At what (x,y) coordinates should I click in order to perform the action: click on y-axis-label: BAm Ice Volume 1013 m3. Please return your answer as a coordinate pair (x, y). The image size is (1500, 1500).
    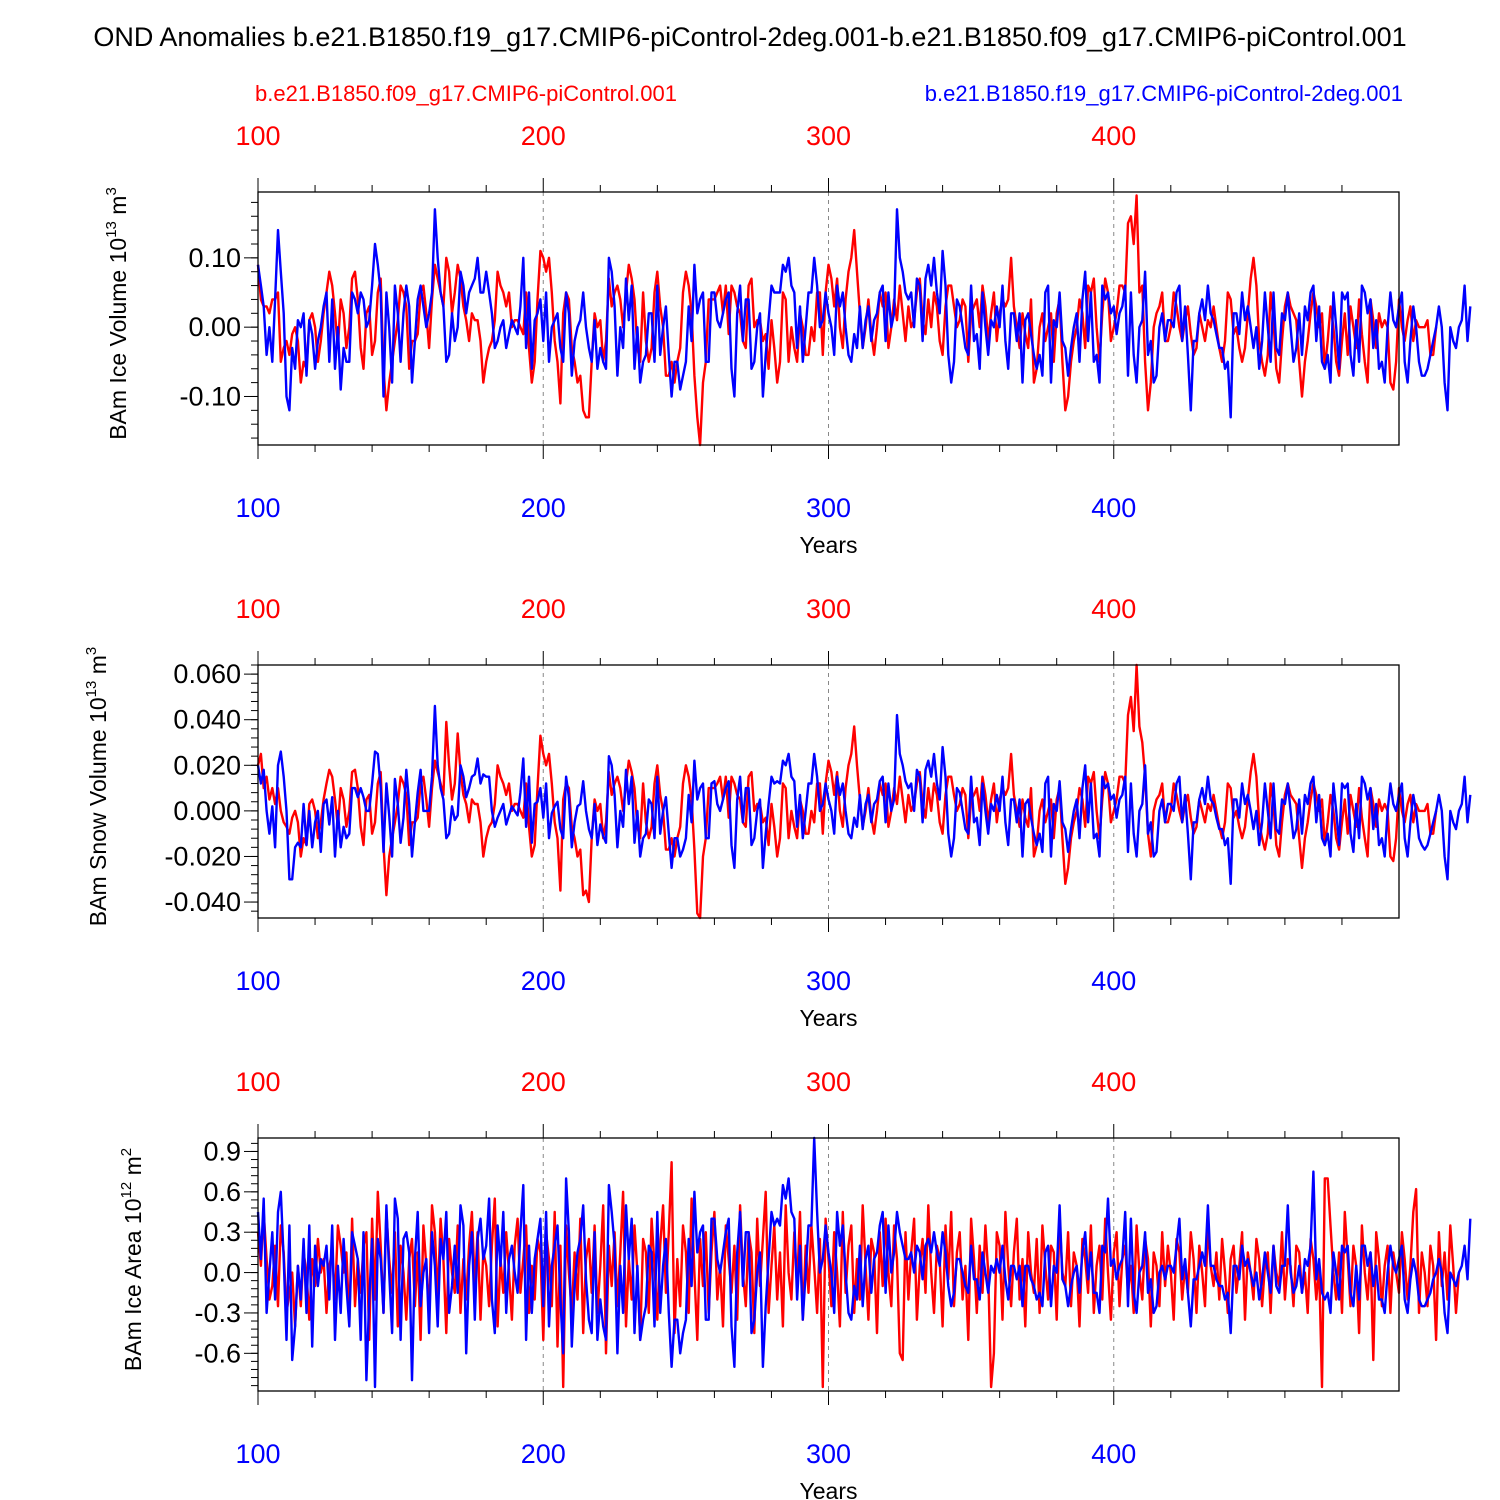
    Looking at the image, I should click on (117, 313).